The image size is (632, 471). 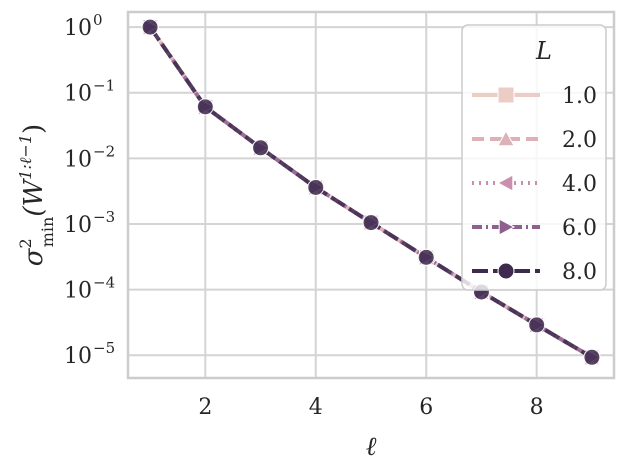 I want to click on y-tick-label: 10 −1, so click(x=89, y=92).